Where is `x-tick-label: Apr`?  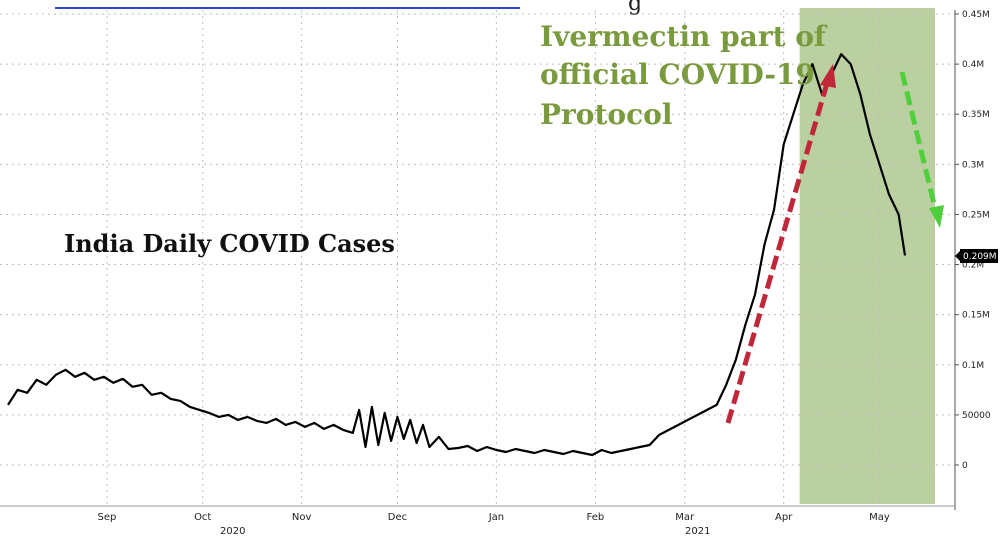
x-tick-label: Apr is located at coordinates (784, 517).